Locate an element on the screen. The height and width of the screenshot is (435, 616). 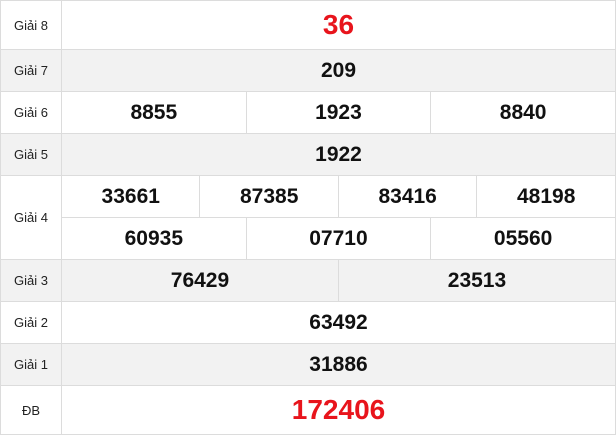
prize-number: 60935 is located at coordinates (154, 238).